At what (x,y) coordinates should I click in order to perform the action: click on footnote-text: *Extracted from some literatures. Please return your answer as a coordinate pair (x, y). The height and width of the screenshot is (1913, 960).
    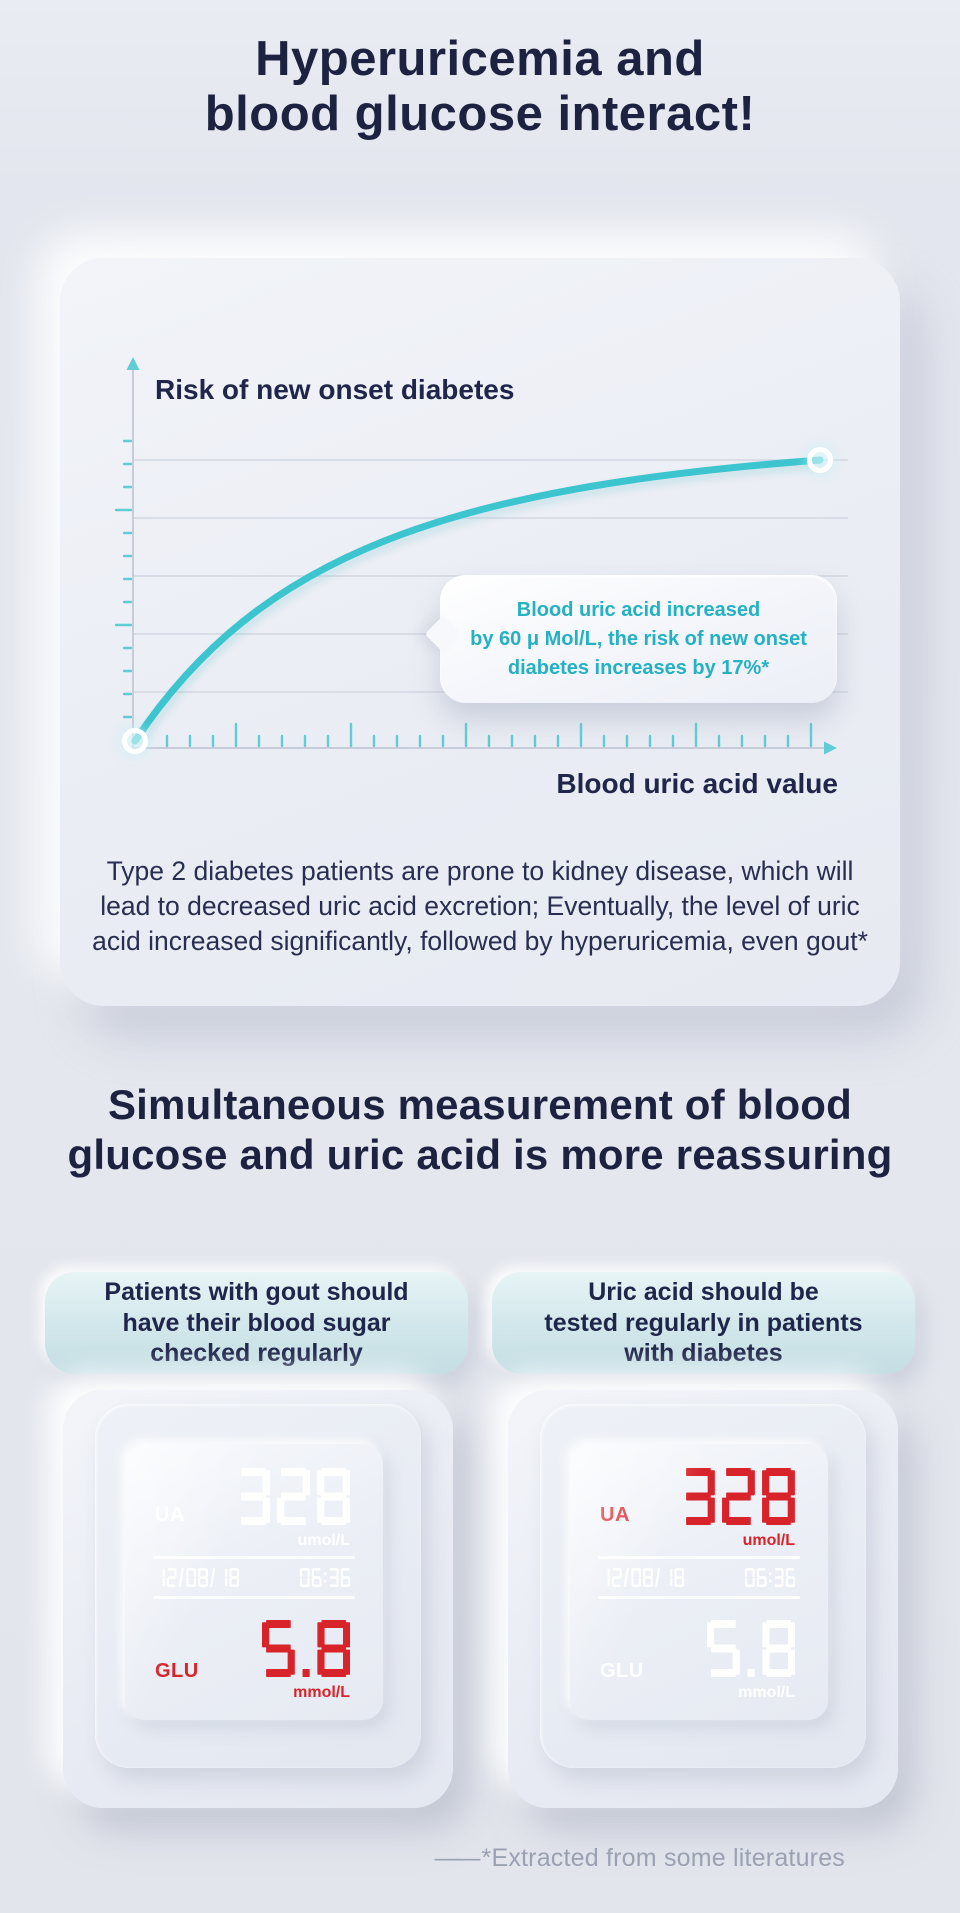
    Looking at the image, I should click on (663, 1858).